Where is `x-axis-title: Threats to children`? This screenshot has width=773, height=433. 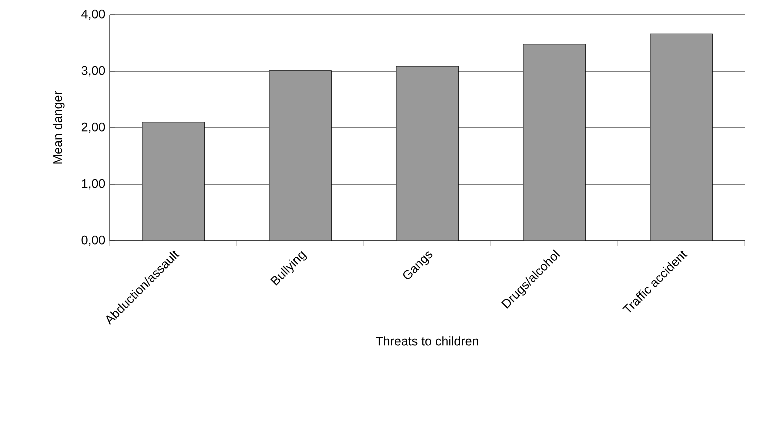 x-axis-title: Threats to children is located at coordinates (427, 341).